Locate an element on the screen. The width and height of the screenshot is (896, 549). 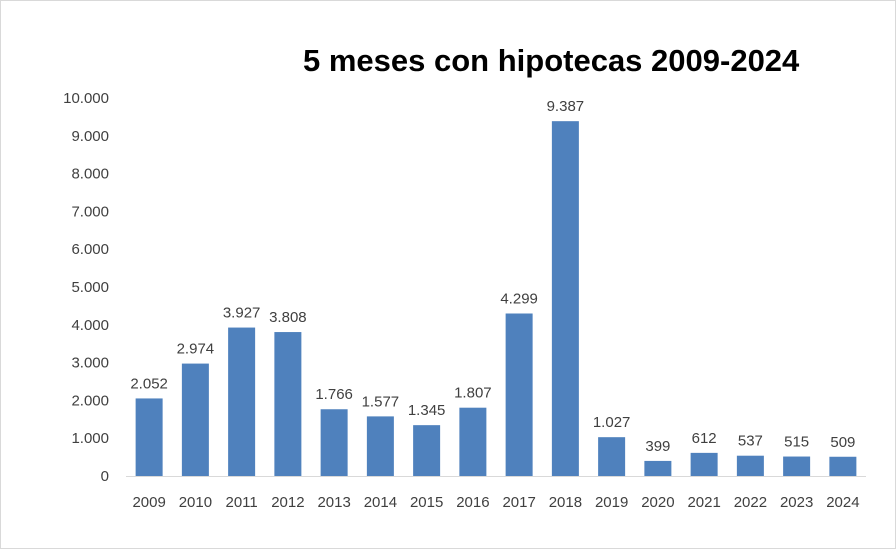
x-tick-label: 2021 is located at coordinates (703, 502).